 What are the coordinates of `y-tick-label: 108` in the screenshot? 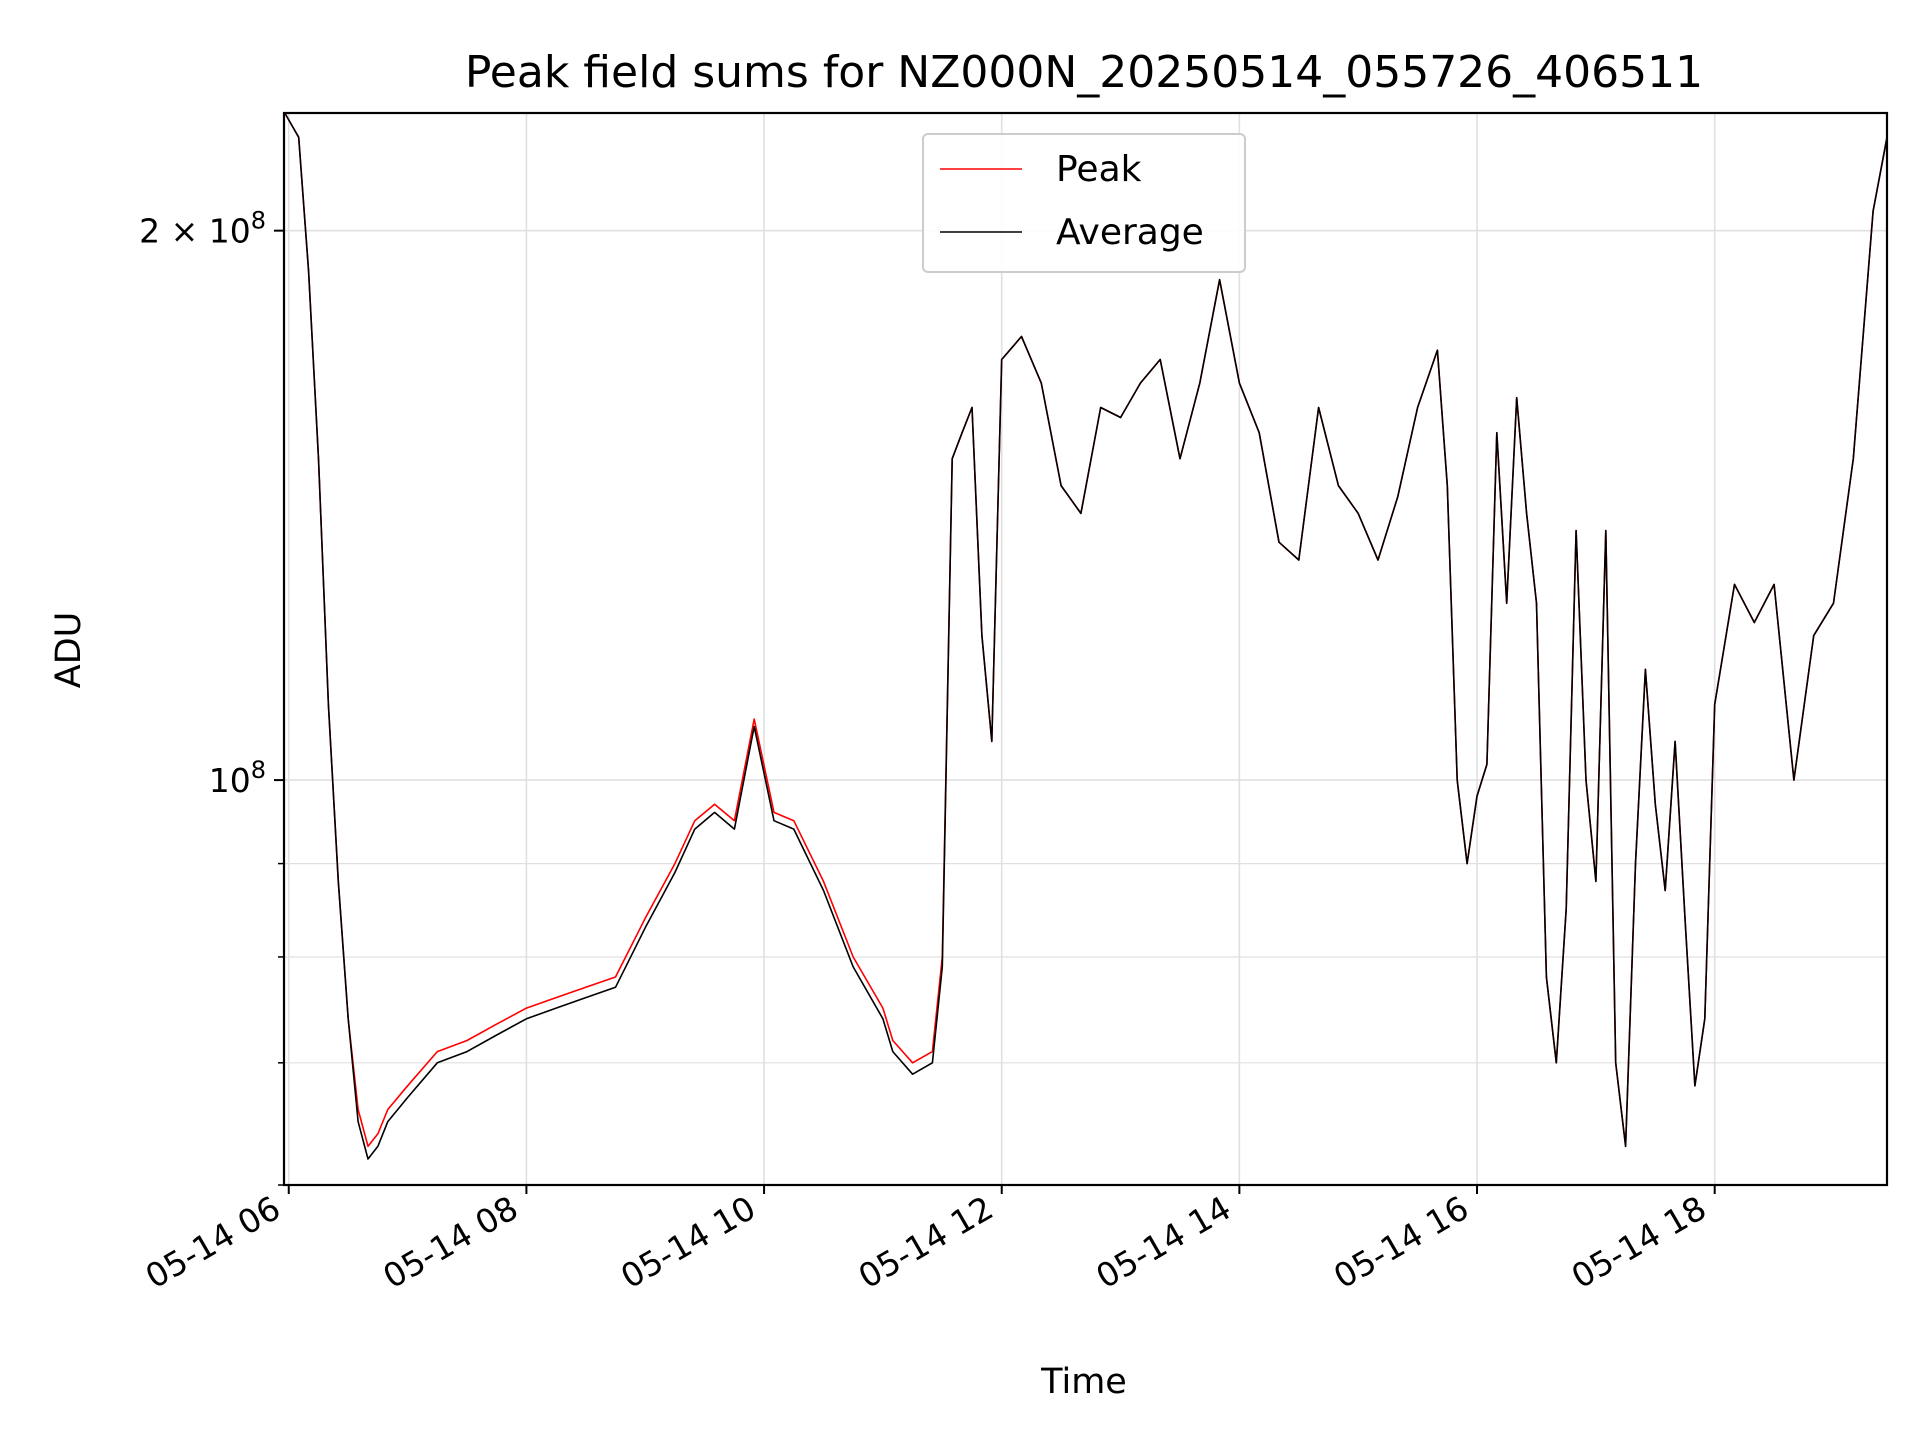 It's located at (237, 778).